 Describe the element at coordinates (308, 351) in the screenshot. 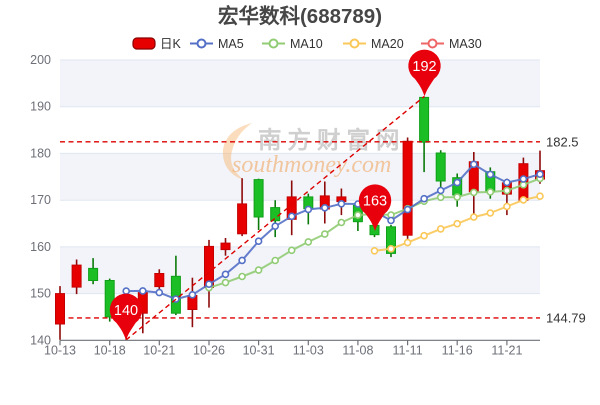

I see `svg-text: 11-03` at that location.